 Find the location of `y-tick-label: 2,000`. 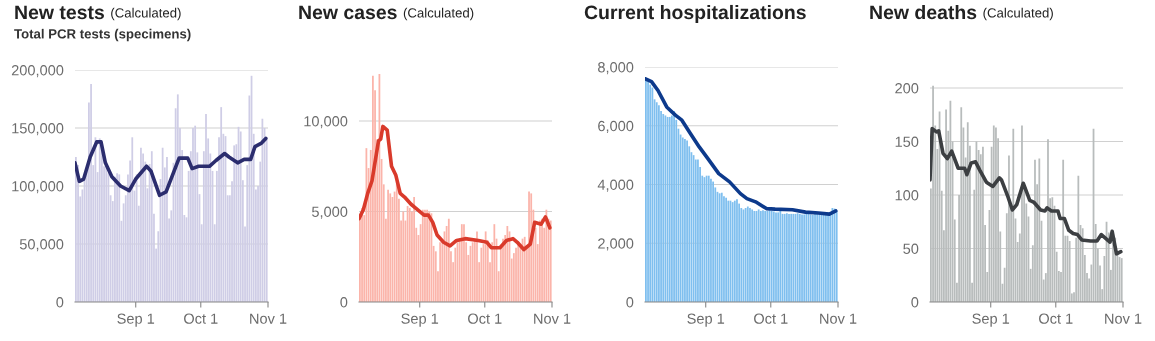

y-tick-label: 2,000 is located at coordinates (616, 244).